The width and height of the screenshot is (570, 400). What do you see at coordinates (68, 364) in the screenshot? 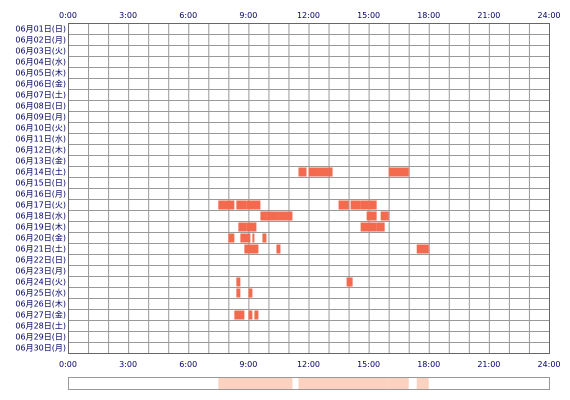
I see `bottom-tick-label: 0:00` at bounding box center [68, 364].